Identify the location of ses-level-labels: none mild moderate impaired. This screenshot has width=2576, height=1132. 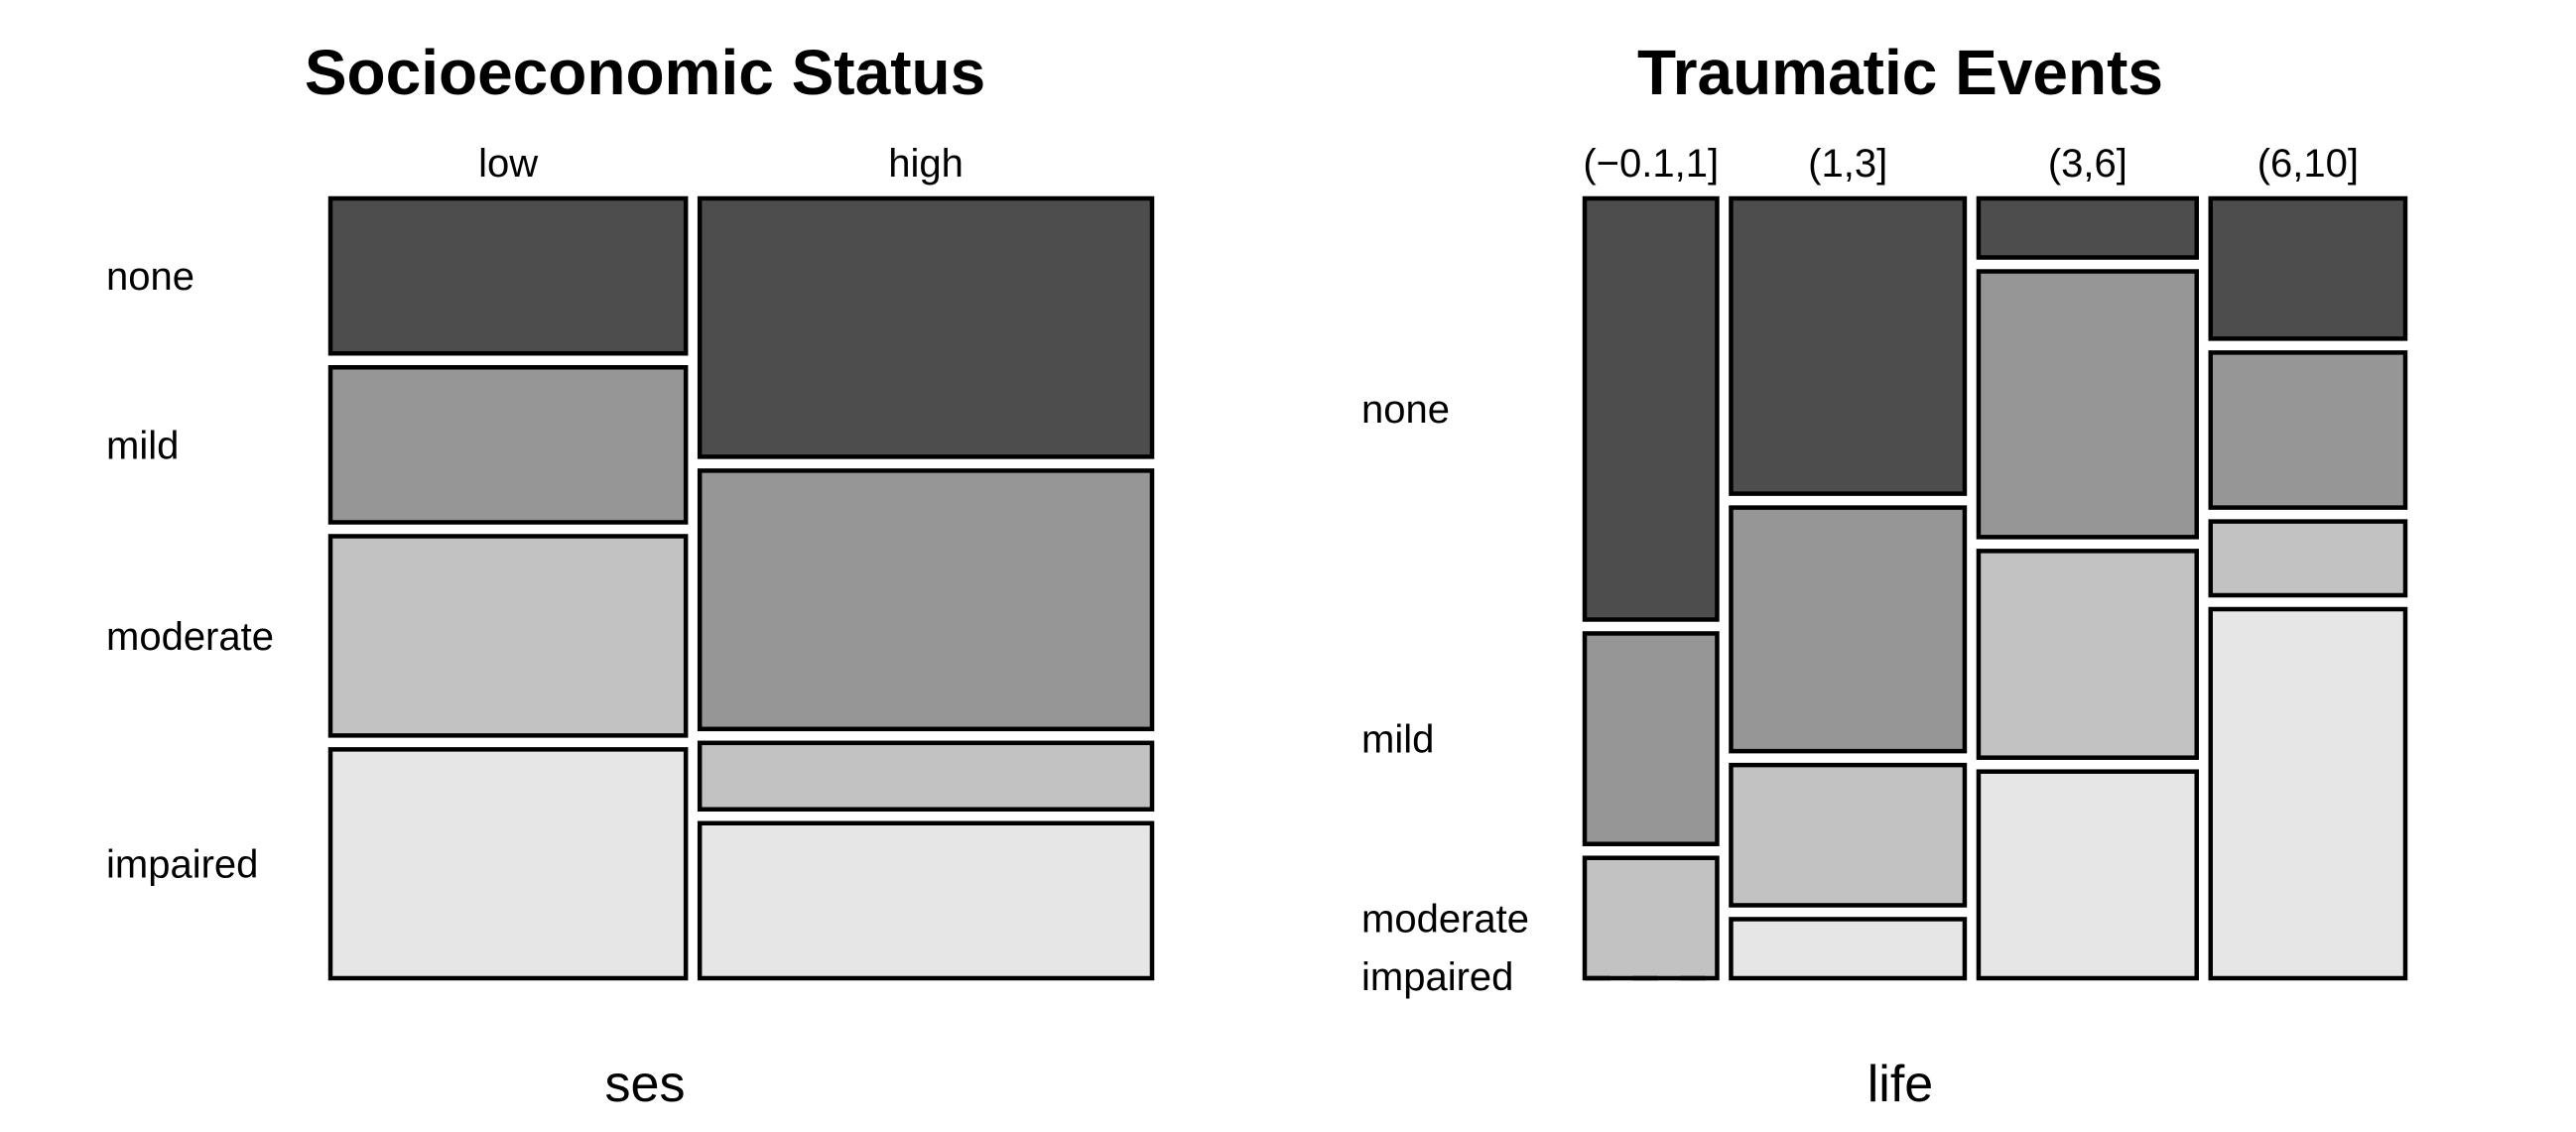
(190, 571).